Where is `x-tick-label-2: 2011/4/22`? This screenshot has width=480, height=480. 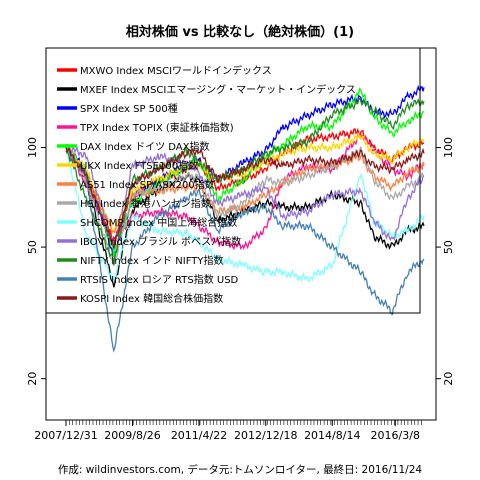
x-tick-label-2: 2011/4/22 is located at coordinates (199, 435).